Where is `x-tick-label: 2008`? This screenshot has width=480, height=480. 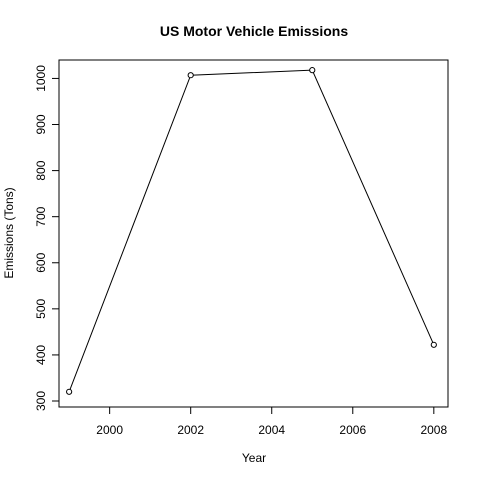
x-tick-label: 2008 is located at coordinates (433, 430).